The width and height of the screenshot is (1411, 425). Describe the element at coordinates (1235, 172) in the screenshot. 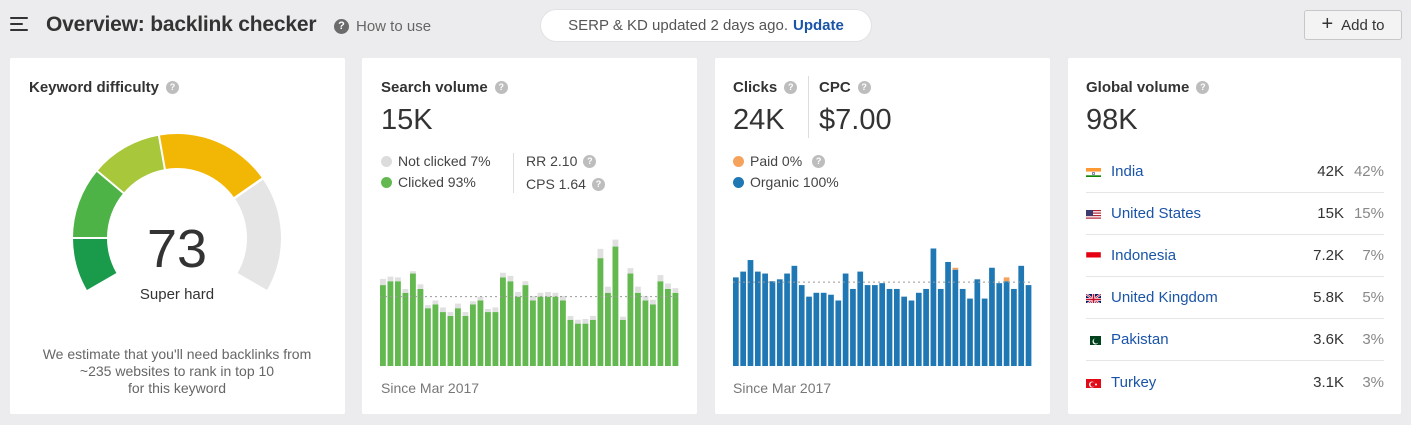

I see `country-row: India 42K 42%` at that location.